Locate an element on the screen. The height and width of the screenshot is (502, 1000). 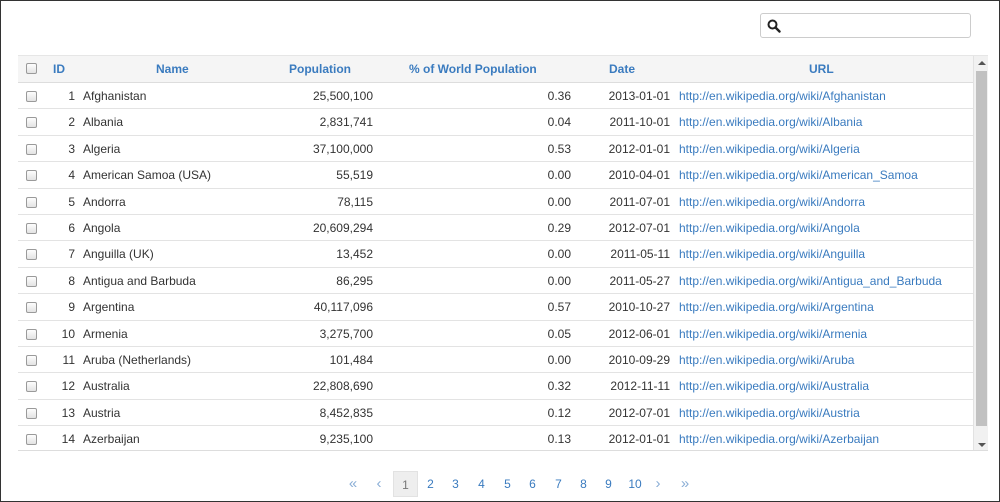
column-header-id: ID is located at coordinates (59, 69).